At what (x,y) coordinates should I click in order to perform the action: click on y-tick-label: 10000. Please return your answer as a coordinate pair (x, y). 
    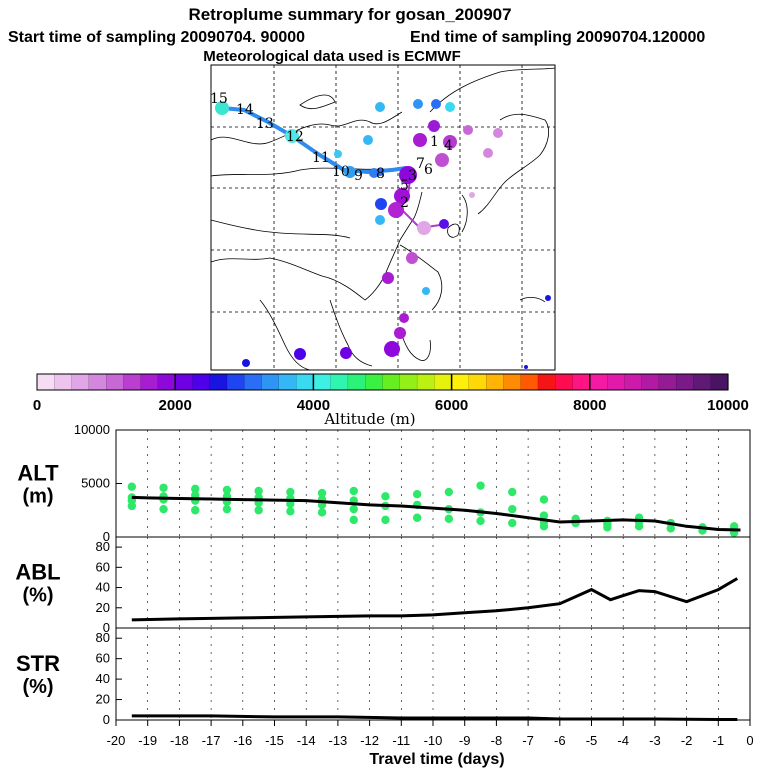
    Looking at the image, I should click on (92, 429).